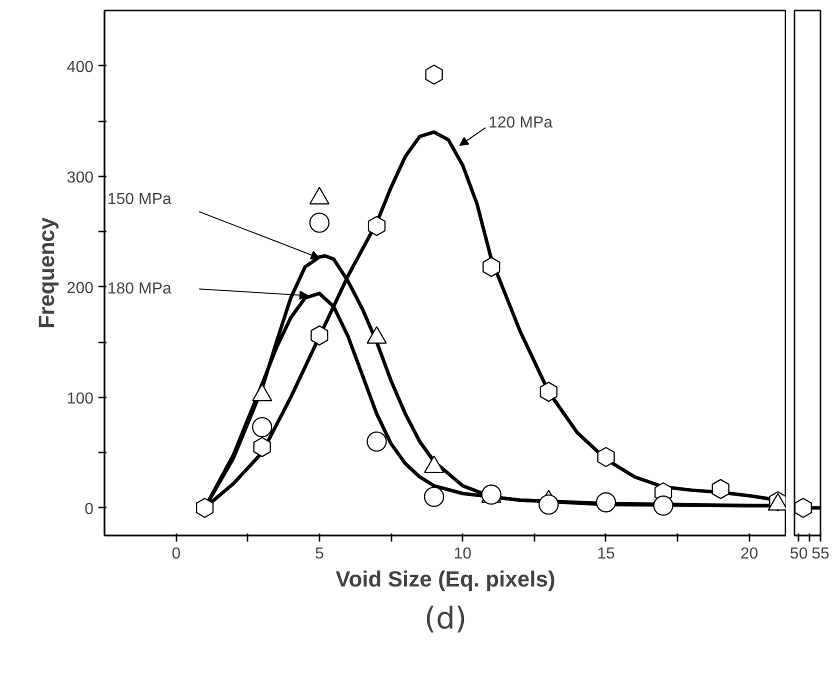 This screenshot has height=690, width=838. I want to click on x-tick-label: 15, so click(606, 554).